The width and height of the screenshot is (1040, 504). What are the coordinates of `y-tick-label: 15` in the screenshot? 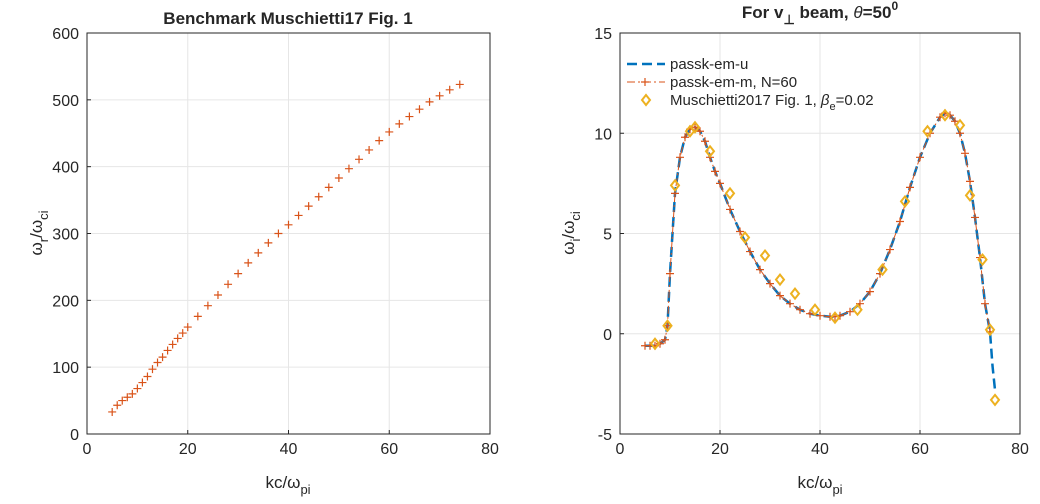 It's located at (603, 34).